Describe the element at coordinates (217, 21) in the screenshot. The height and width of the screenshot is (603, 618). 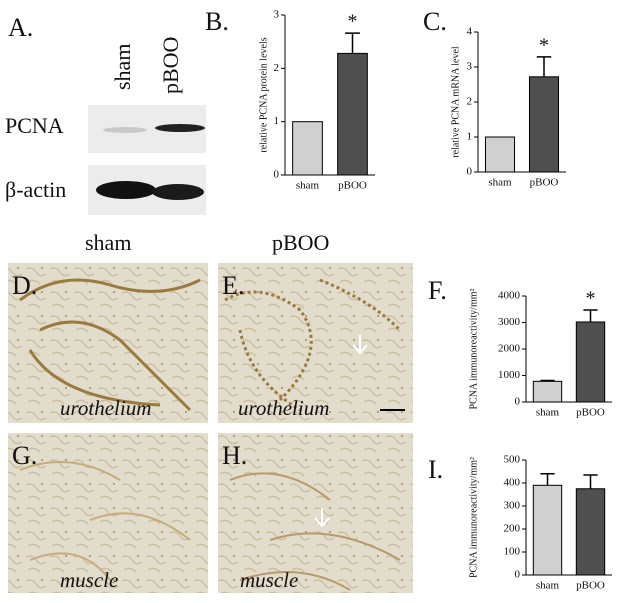
I see `panel-label: B.` at that location.